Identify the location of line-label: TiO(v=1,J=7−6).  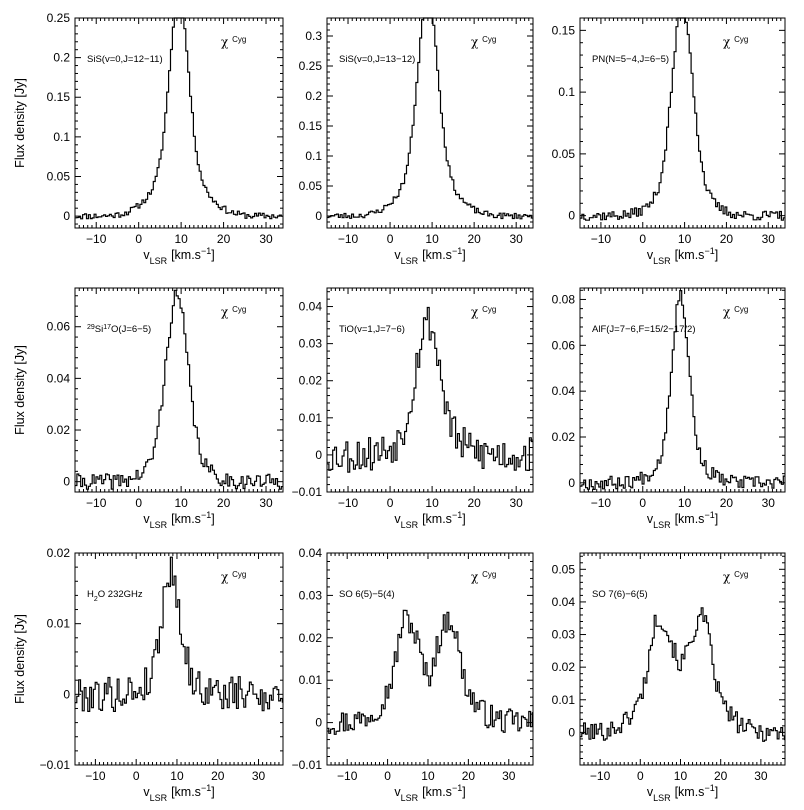
(372, 329).